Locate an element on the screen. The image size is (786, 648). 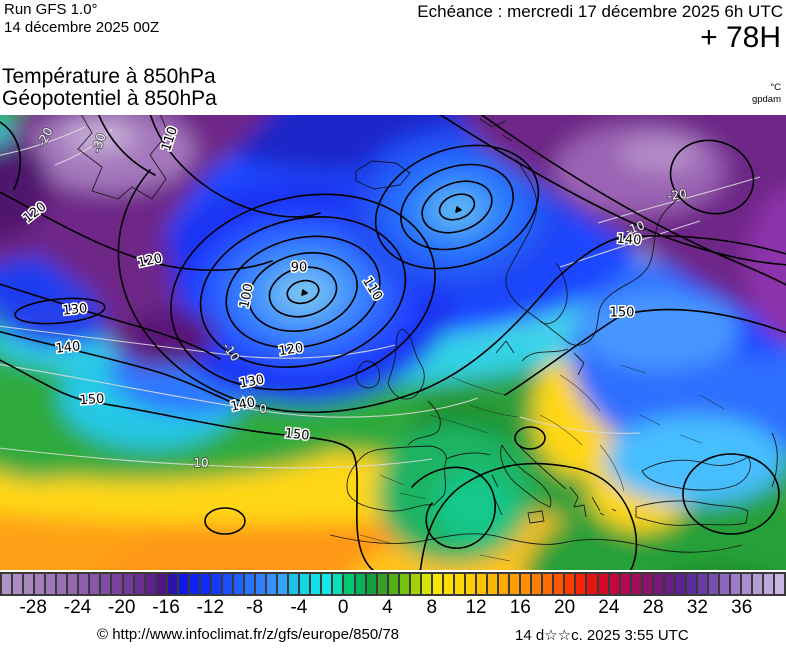
unit-geopotential: gpdam is located at coordinates (766, 99).